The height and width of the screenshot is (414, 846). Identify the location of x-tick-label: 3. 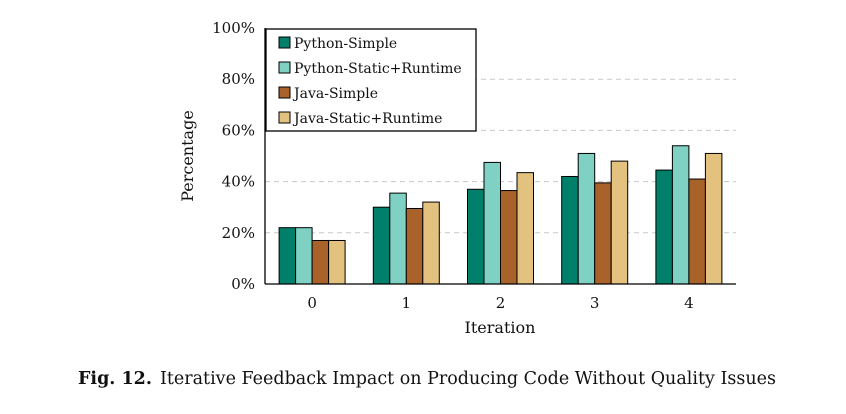
(595, 303).